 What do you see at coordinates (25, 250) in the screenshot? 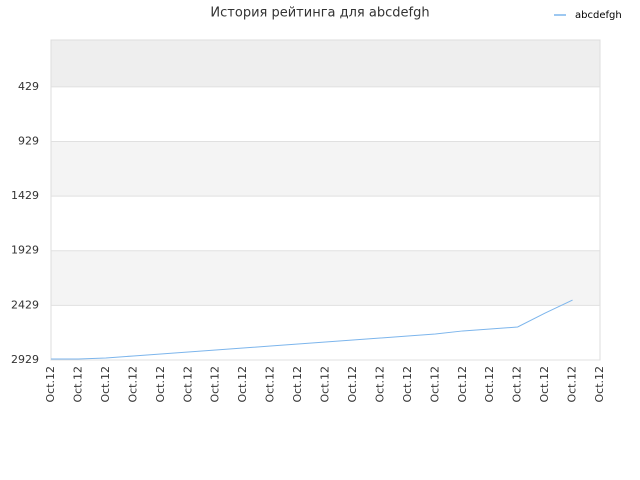
I see `y-tick-label: 1929` at bounding box center [25, 250].